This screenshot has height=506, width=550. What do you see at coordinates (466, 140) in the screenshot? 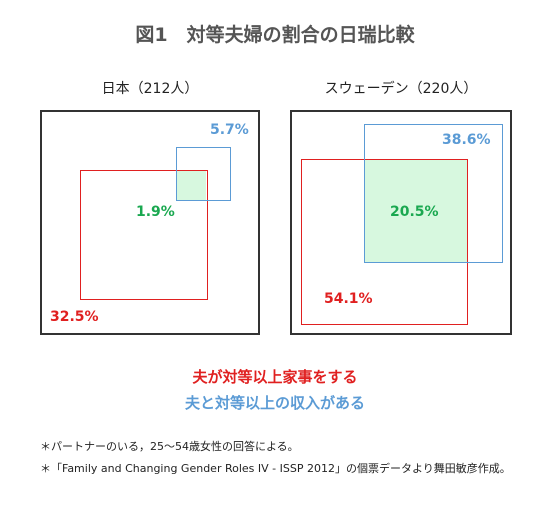
I see `income-value-sweden: 38.6%` at bounding box center [466, 140].